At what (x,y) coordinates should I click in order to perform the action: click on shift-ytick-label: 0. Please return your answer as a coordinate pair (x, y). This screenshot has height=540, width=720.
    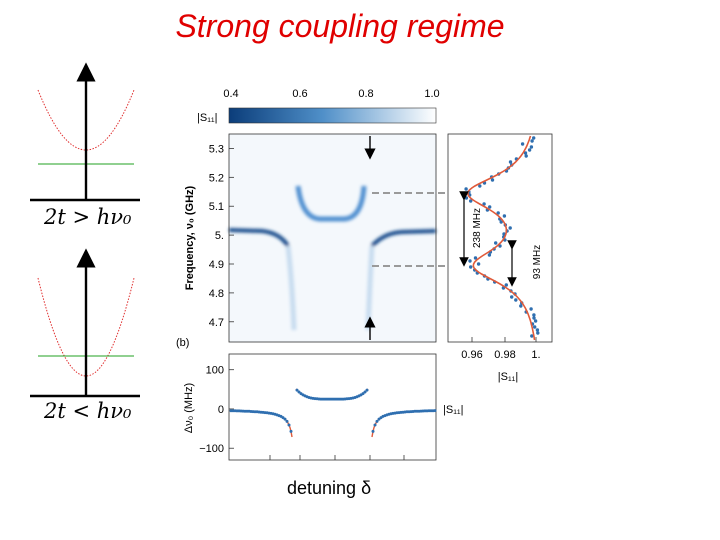
    Looking at the image, I should click on (221, 410).